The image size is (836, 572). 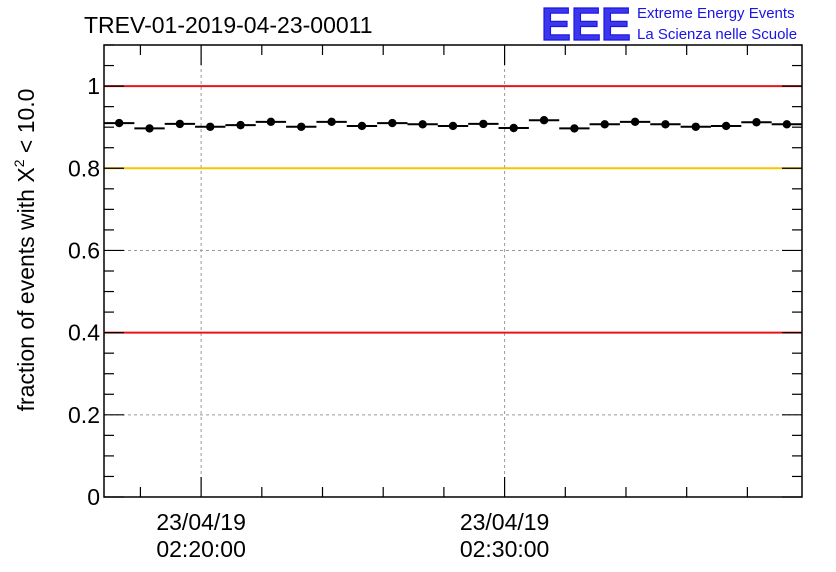 I want to click on x-tick-label-time: 02:20:00, so click(x=201, y=549).